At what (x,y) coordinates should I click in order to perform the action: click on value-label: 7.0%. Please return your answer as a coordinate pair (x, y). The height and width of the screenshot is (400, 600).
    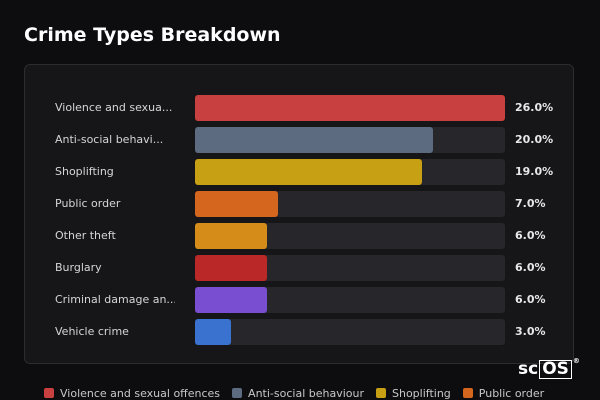
    Looking at the image, I should click on (530, 203).